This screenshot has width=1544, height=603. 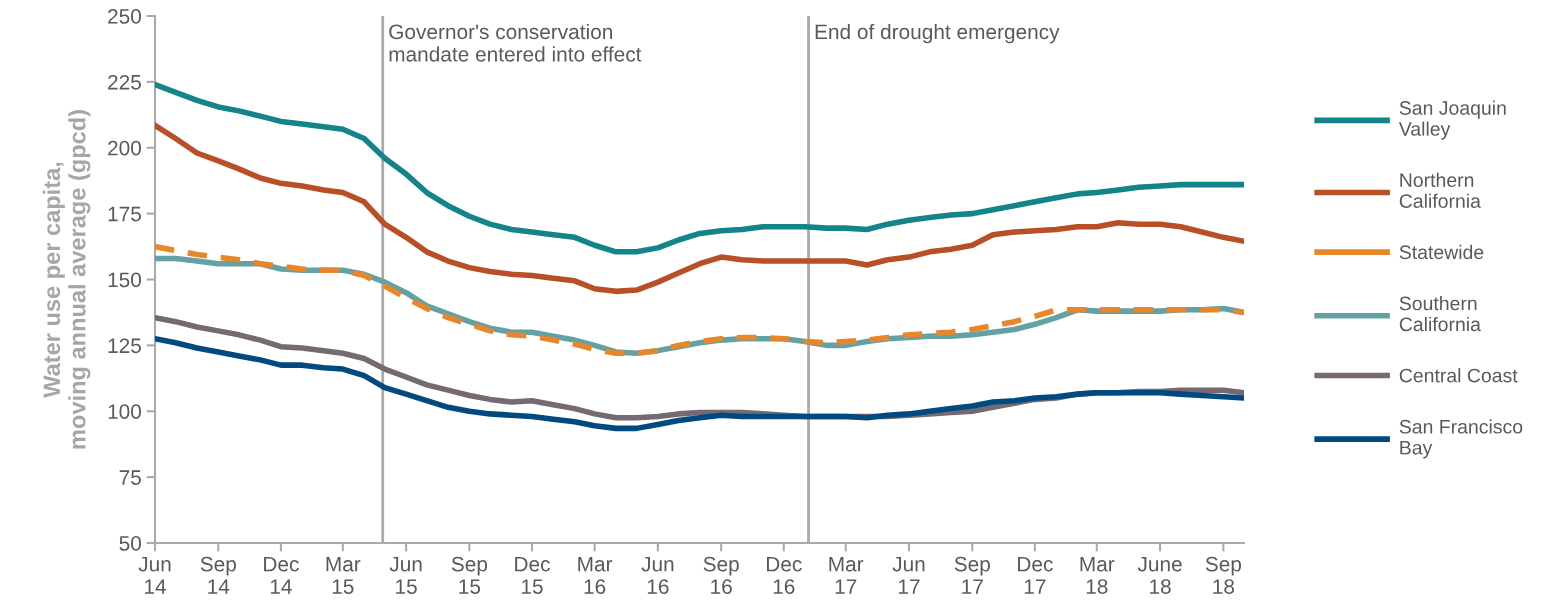 What do you see at coordinates (1441, 252) in the screenshot?
I see `legend-label: Statewide` at bounding box center [1441, 252].